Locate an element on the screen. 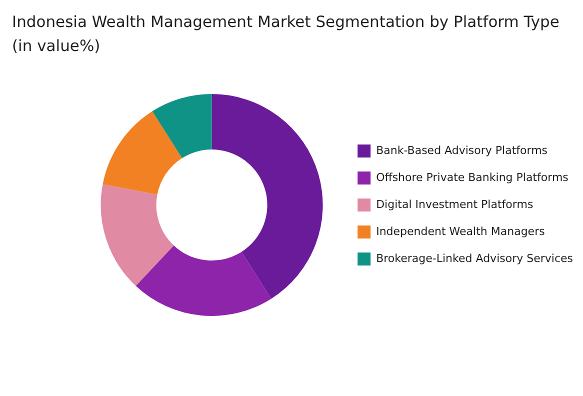 This screenshot has height=396, width=583. legend-label: Bank-Based Advisory Platforms is located at coordinates (462, 150).